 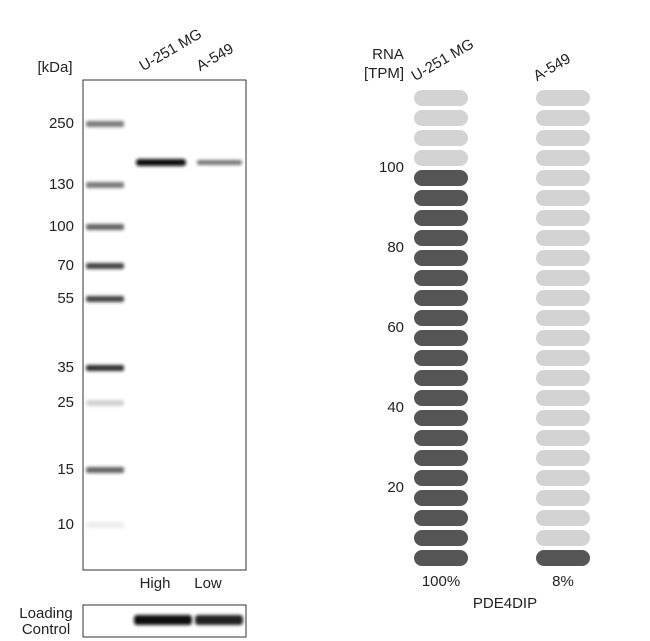 I want to click on marker-label: 10, so click(x=65, y=524).